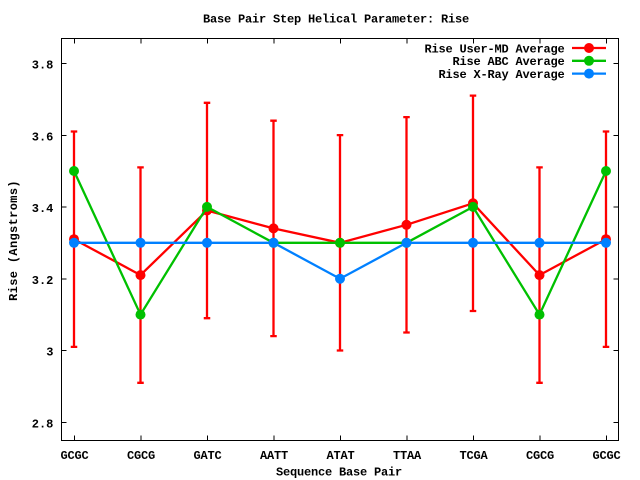 Image resolution: width=640 pixels, height=480 pixels. I want to click on svg-text: ATAT, so click(340, 456).